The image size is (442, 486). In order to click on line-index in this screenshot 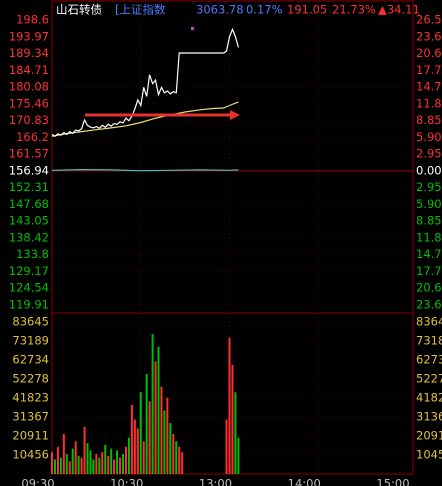, I will do `click(145, 170)`.